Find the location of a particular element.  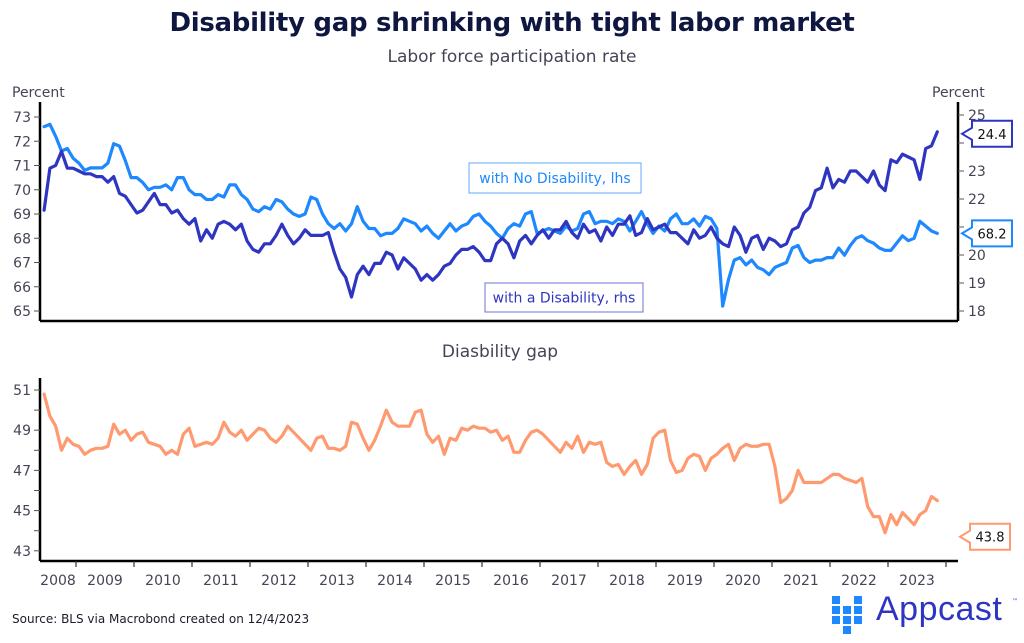

gap-y-tick-label: 49 is located at coordinates (22, 431).